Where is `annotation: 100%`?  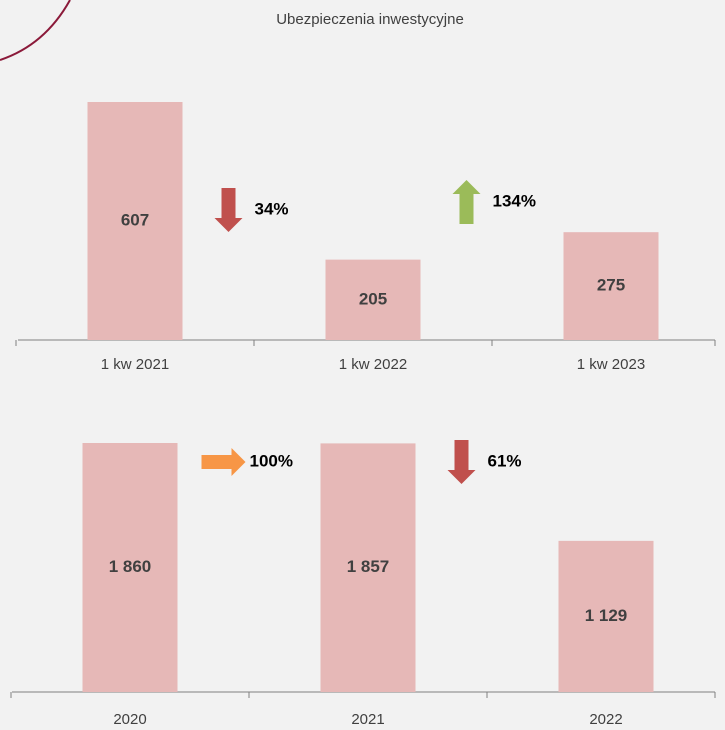
annotation: 100% is located at coordinates (271, 460).